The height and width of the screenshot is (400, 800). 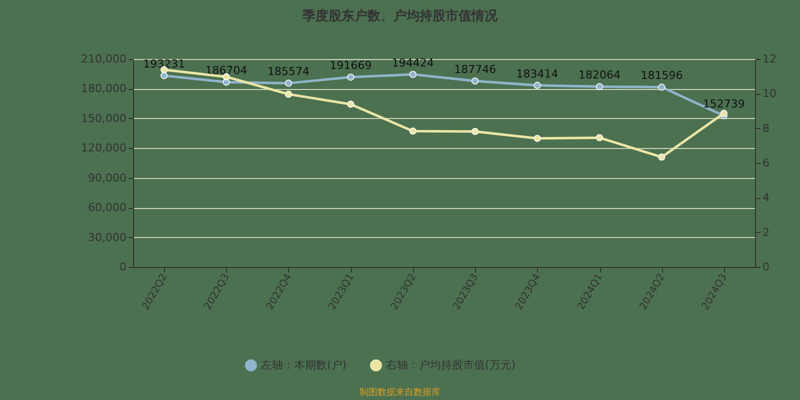 What do you see at coordinates (164, 64) in the screenshot?
I see `data-label: 193231` at bounding box center [164, 64].